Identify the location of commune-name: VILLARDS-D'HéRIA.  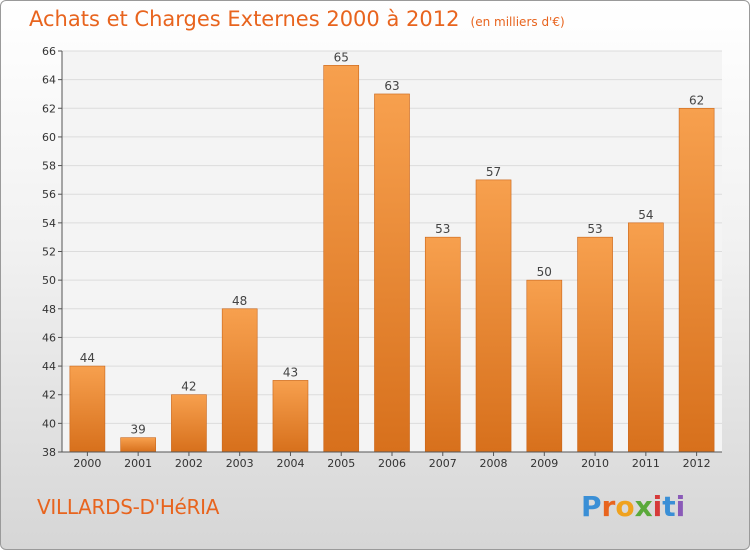
(128, 507).